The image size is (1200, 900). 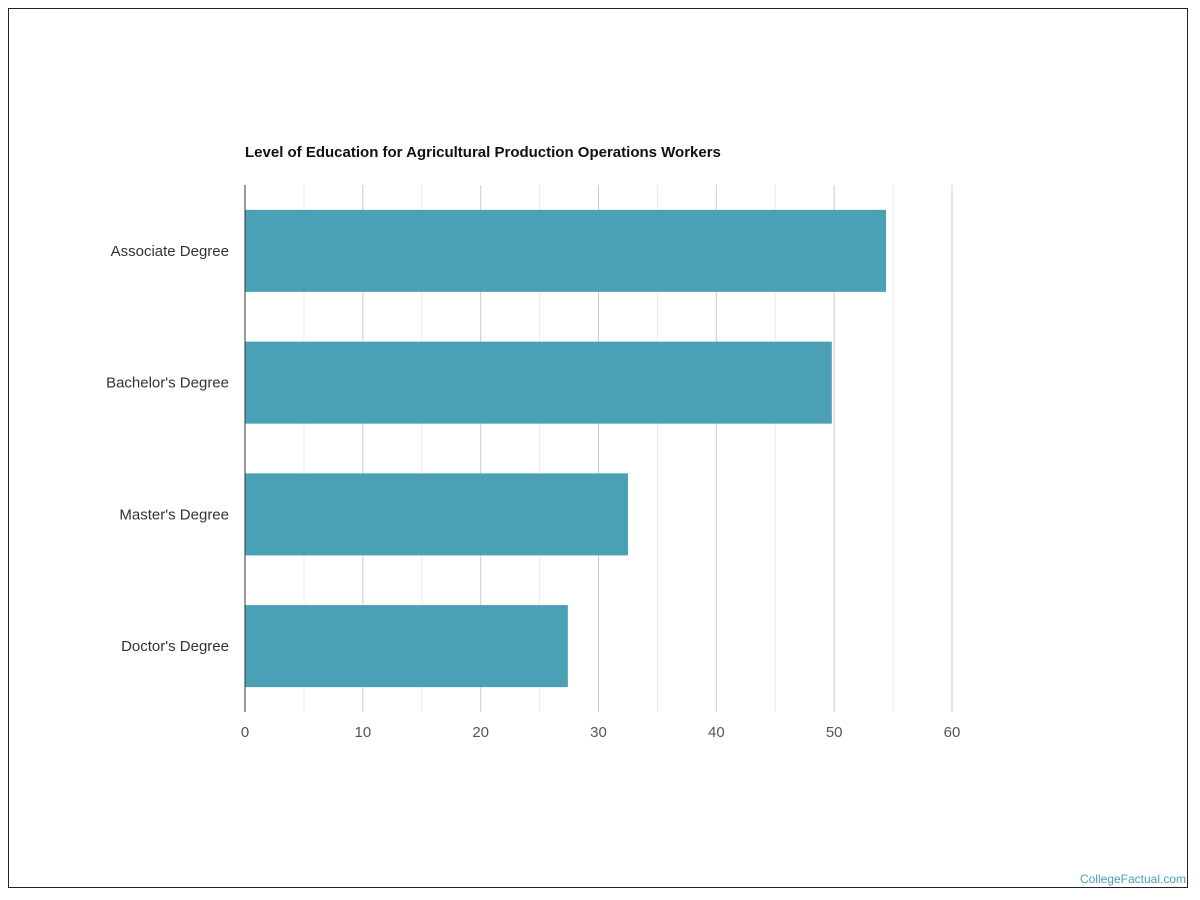 What do you see at coordinates (245, 732) in the screenshot?
I see `x-tick-label: 0` at bounding box center [245, 732].